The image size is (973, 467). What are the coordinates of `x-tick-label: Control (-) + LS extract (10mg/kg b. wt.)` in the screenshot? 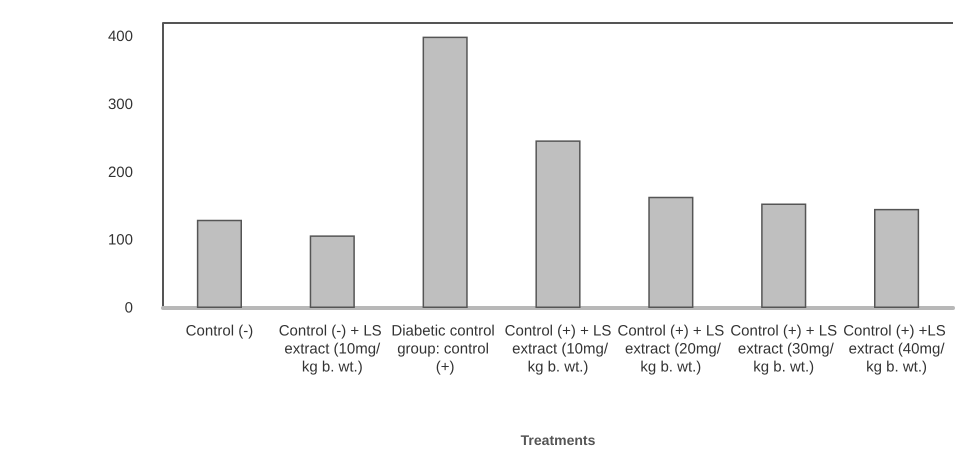 It's located at (332, 349).